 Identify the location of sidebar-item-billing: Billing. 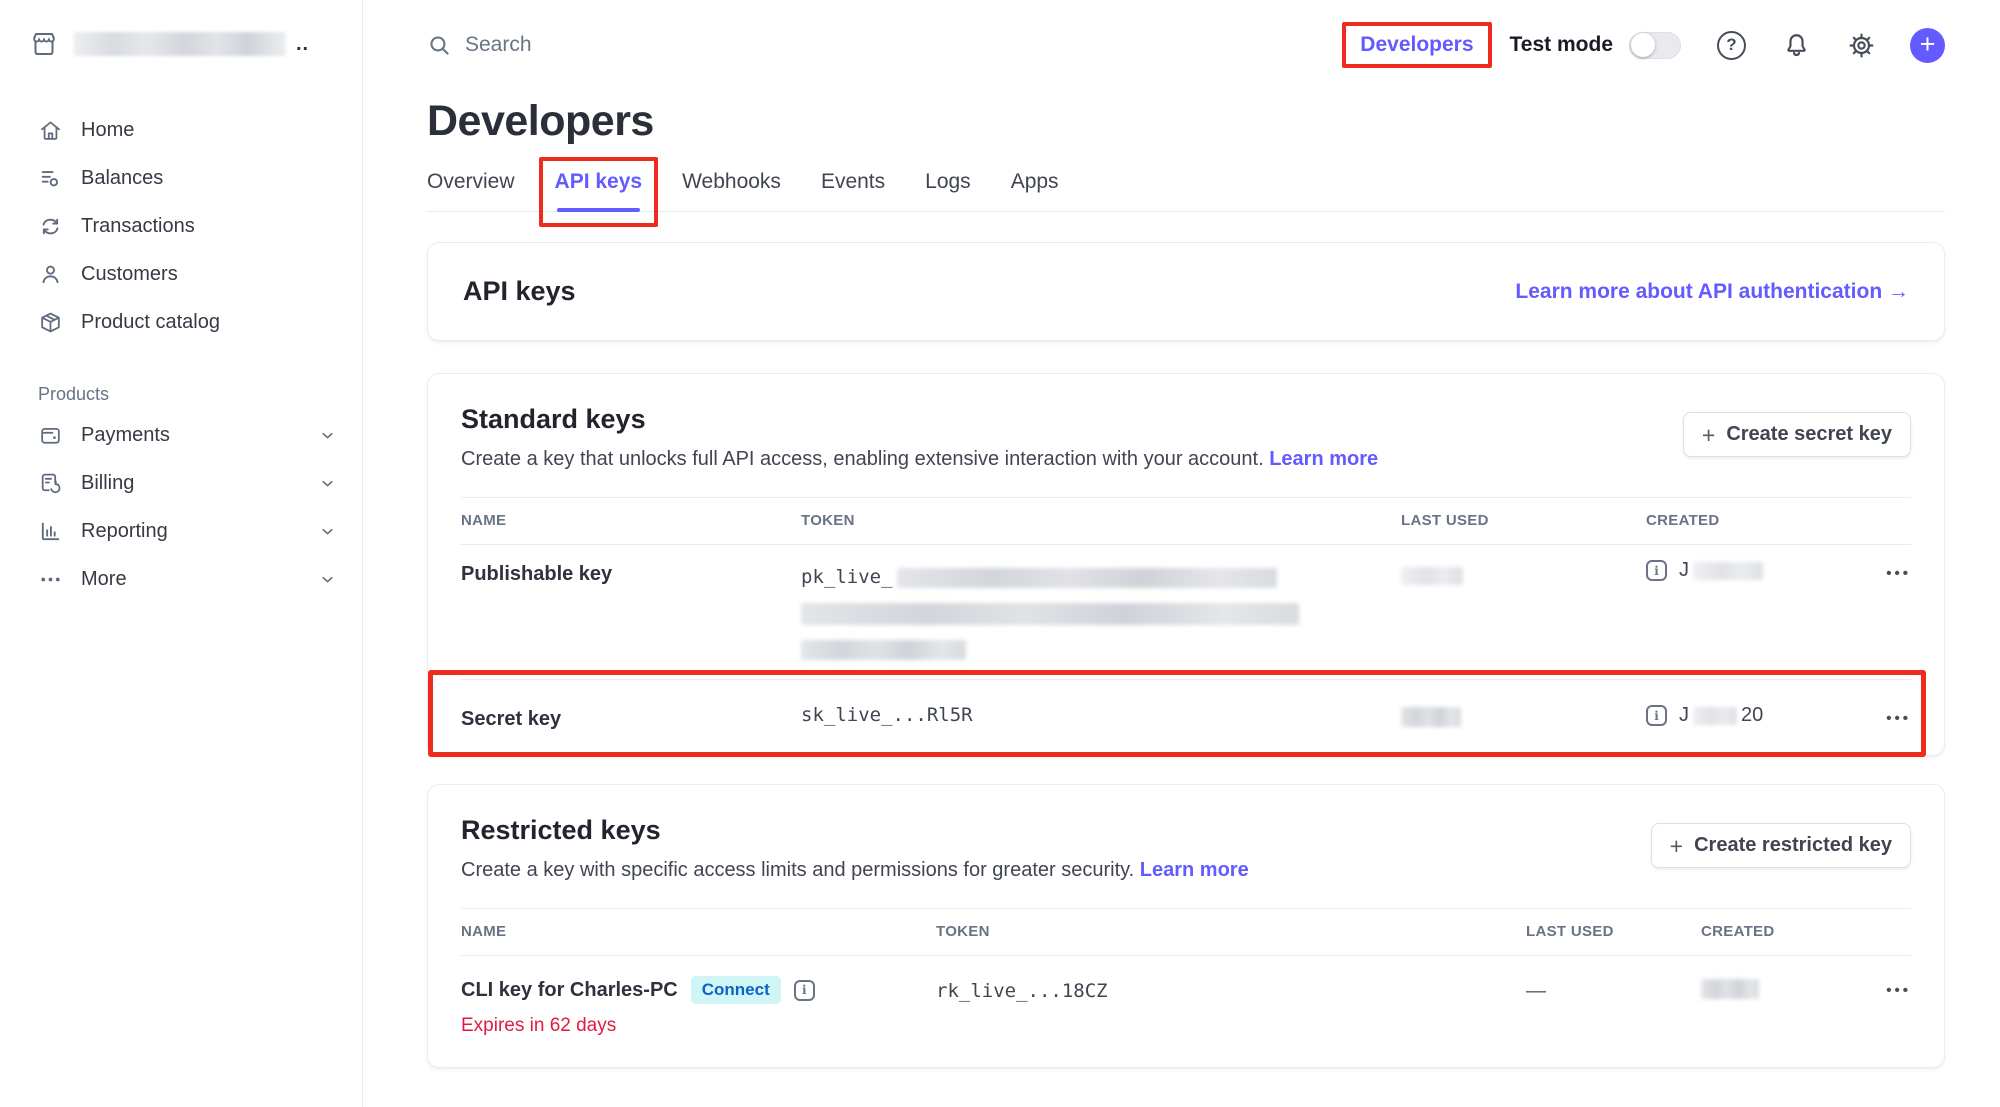
(181, 483).